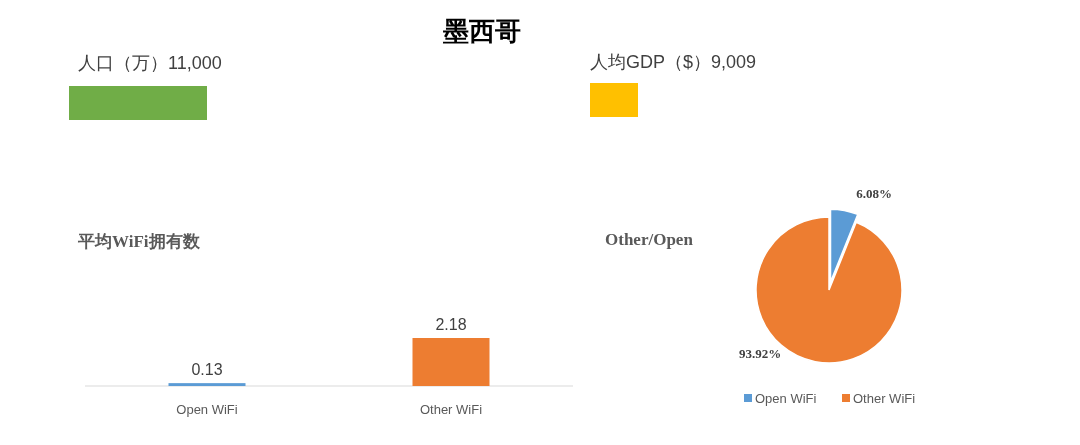  I want to click on text: Other/Open, so click(649, 239).